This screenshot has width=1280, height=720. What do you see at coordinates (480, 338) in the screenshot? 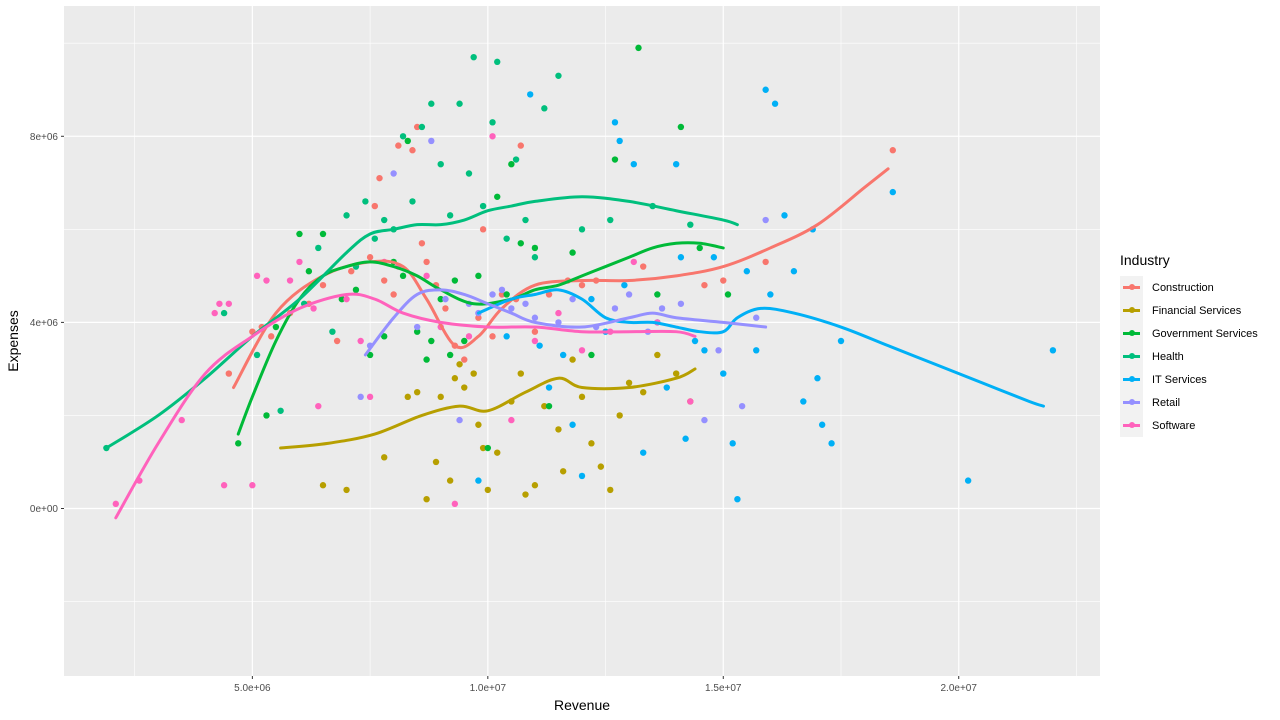
I see `trend-line-government-services` at bounding box center [480, 338].